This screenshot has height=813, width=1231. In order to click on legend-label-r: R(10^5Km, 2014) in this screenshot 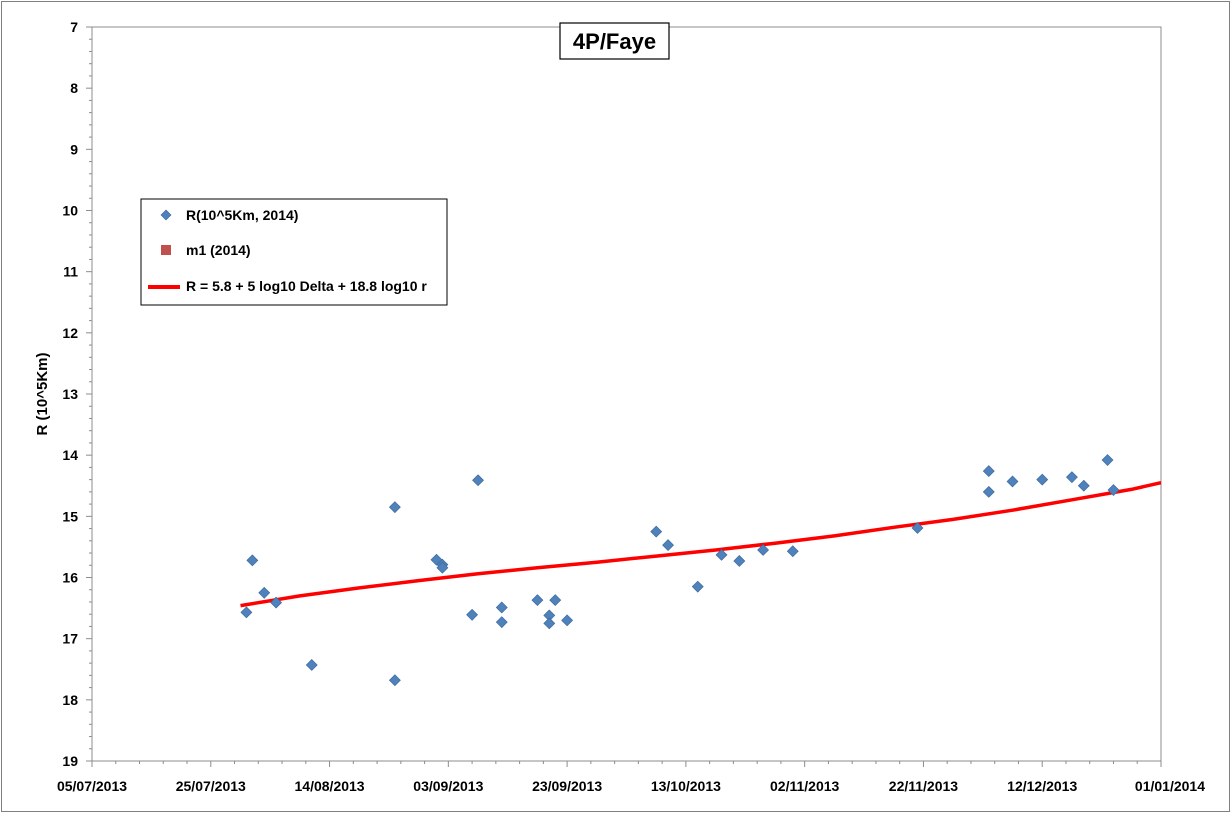, I will do `click(242, 215)`.